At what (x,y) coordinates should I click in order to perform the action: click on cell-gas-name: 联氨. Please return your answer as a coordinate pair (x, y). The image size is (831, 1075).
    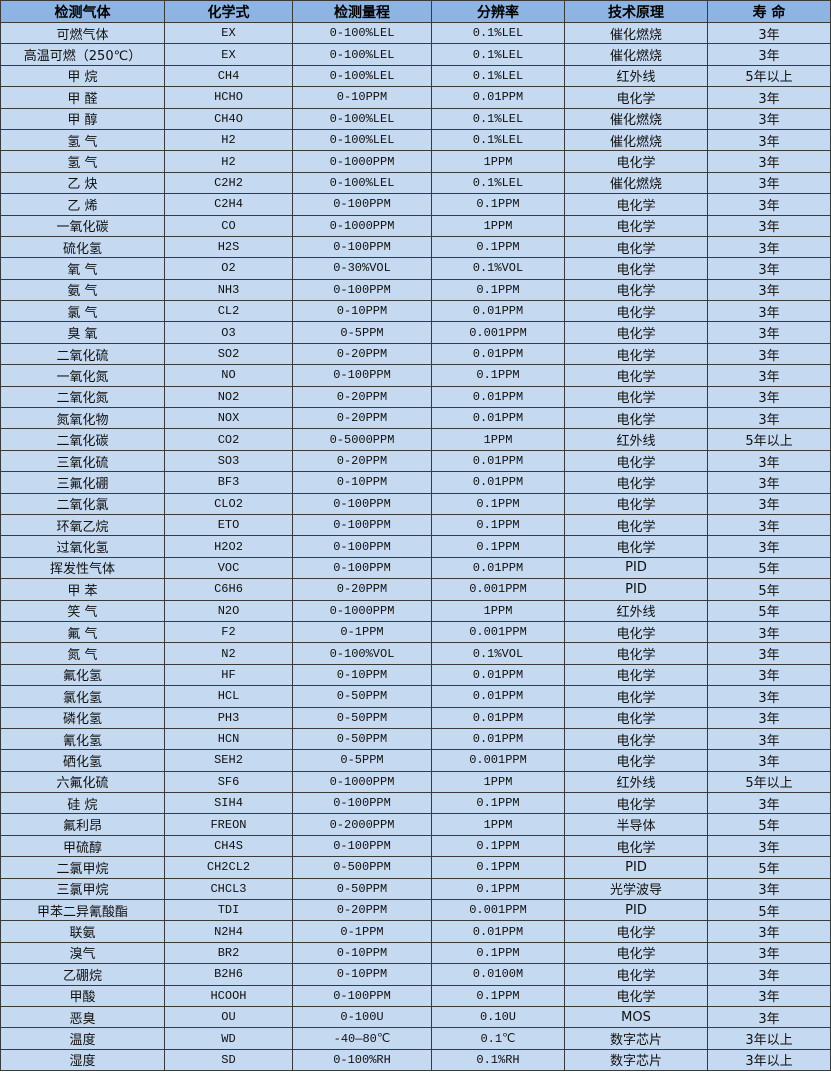
    Looking at the image, I should click on (82, 931).